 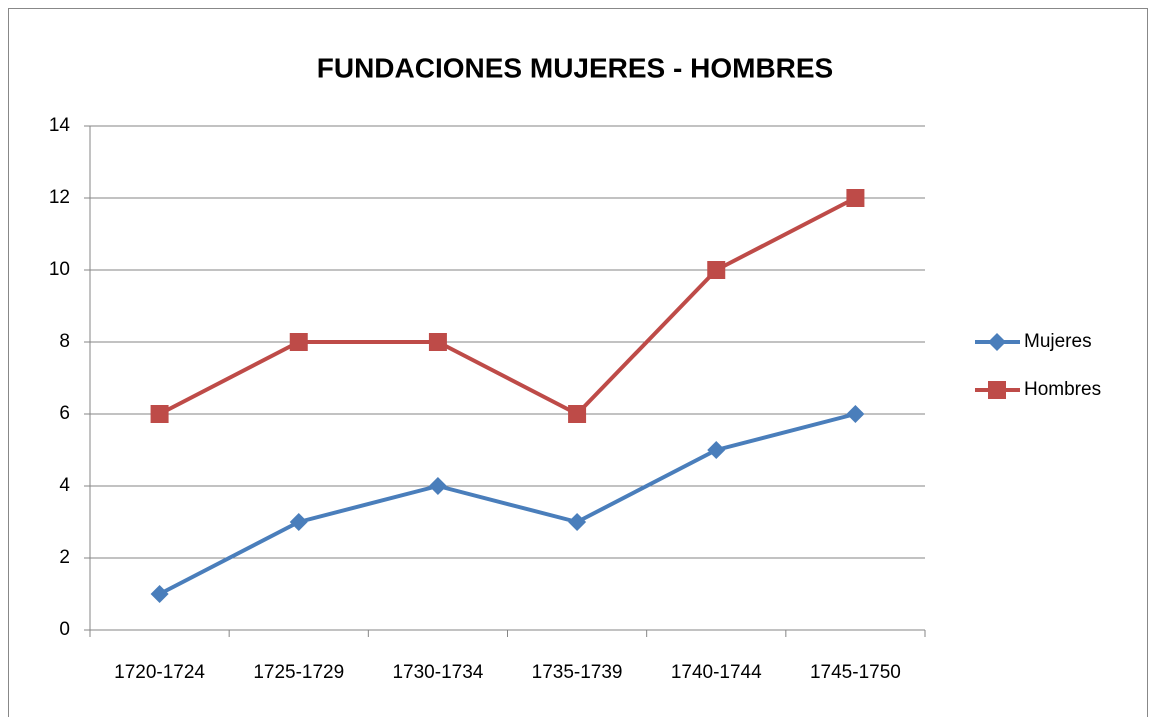 What do you see at coordinates (716, 672) in the screenshot?
I see `x-tick-label: 1740-1744` at bounding box center [716, 672].